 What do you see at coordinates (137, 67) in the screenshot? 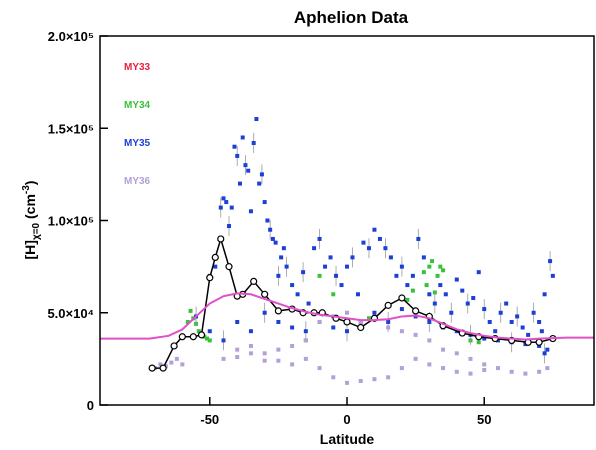
I see `legend-entry-my33: MY33` at bounding box center [137, 67].